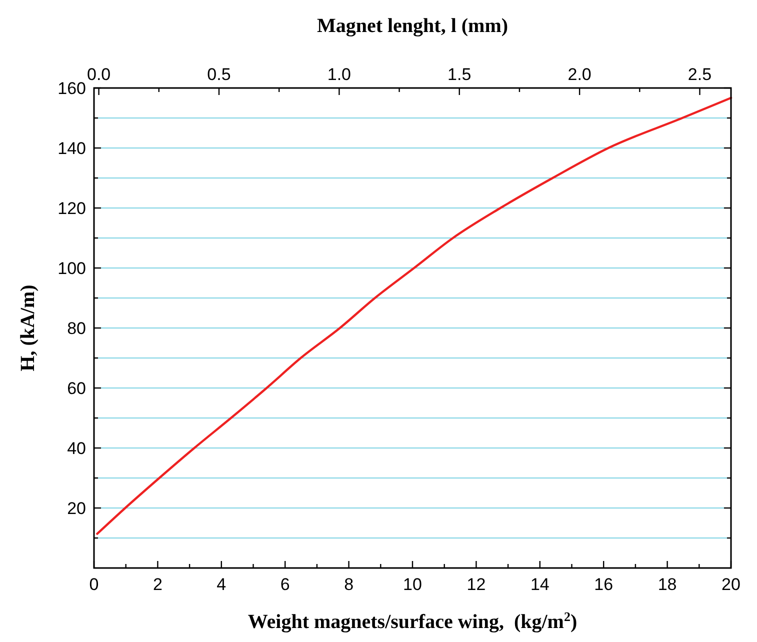 The height and width of the screenshot is (642, 757). Describe the element at coordinates (219, 74) in the screenshot. I see `x2-tick-label: 0.5` at that location.